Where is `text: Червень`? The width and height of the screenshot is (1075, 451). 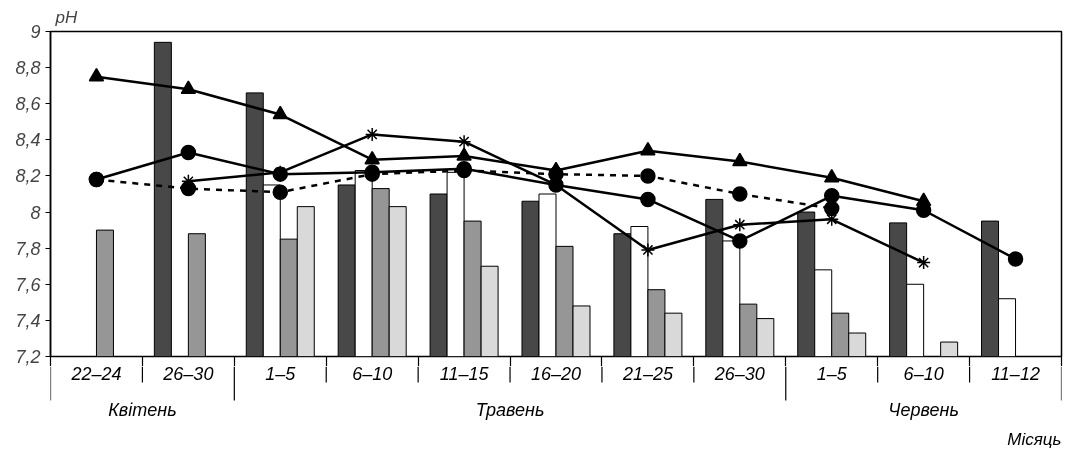 text: Червень is located at coordinates (923, 409).